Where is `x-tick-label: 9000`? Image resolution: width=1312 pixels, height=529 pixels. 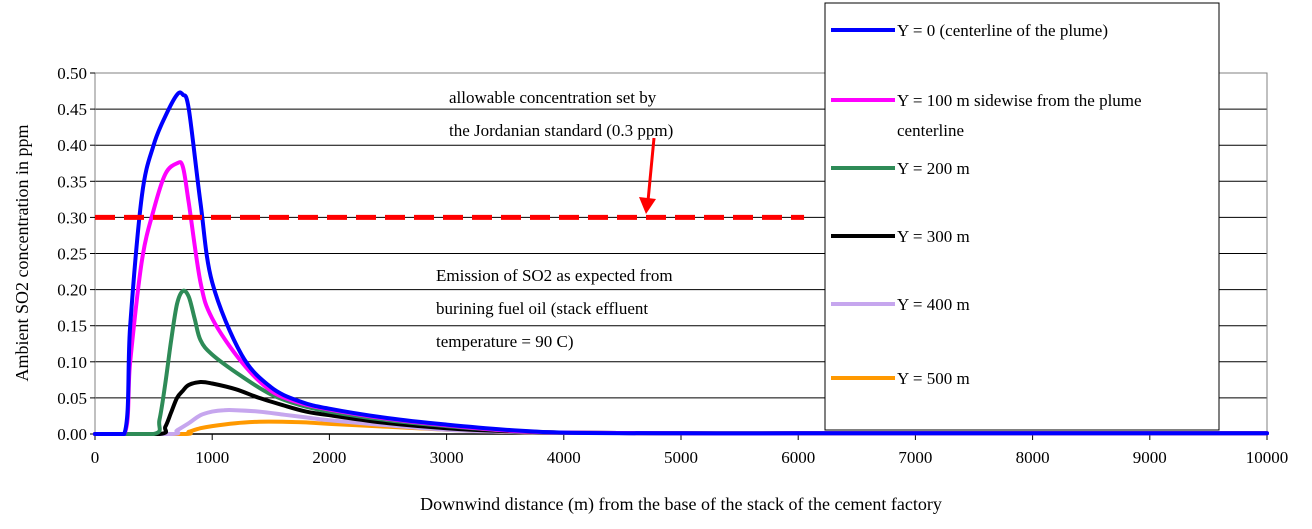
x-tick-label: 9000 is located at coordinates (1150, 457).